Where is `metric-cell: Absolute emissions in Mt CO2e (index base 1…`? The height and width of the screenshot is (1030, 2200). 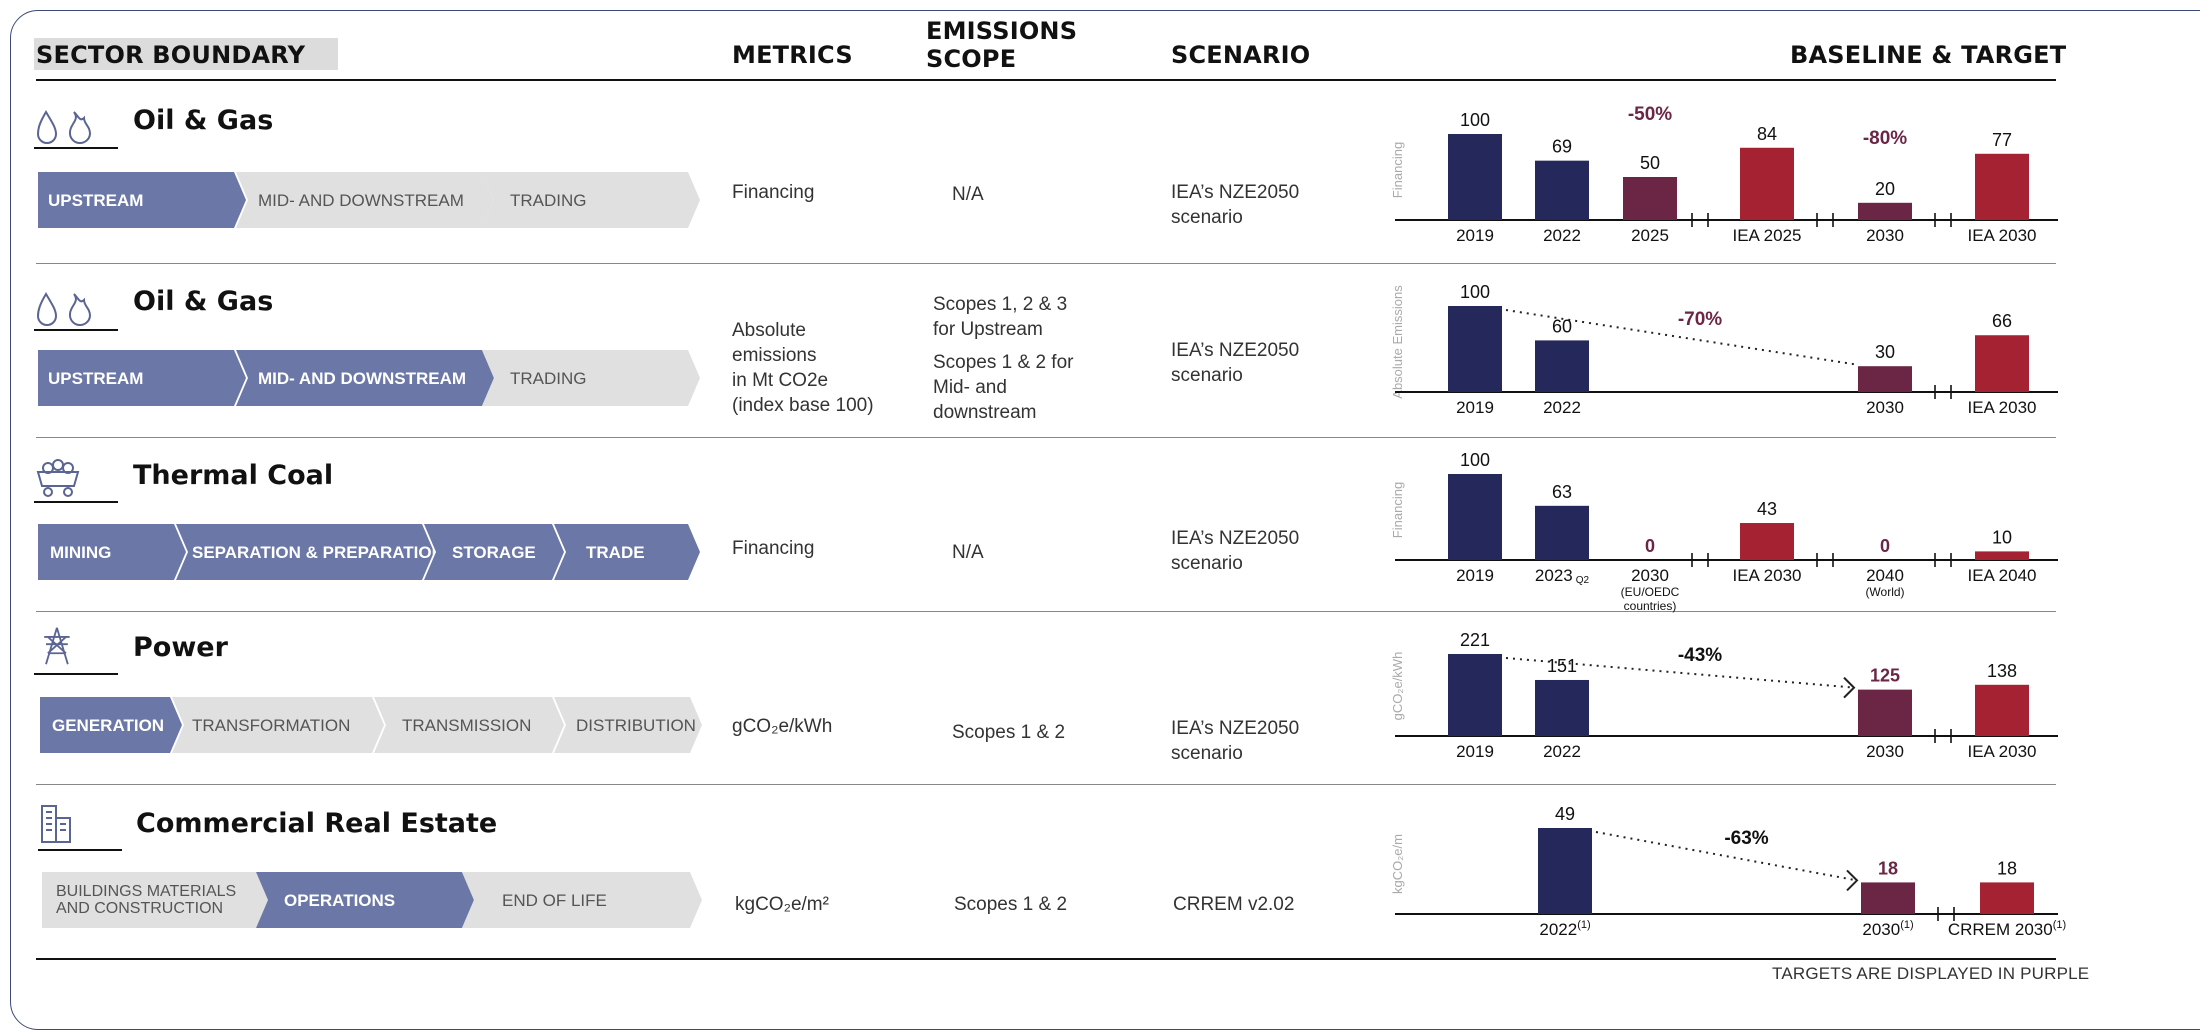 metric-cell: Absolute emissions in Mt CO2e (index base 1… is located at coordinates (803, 368).